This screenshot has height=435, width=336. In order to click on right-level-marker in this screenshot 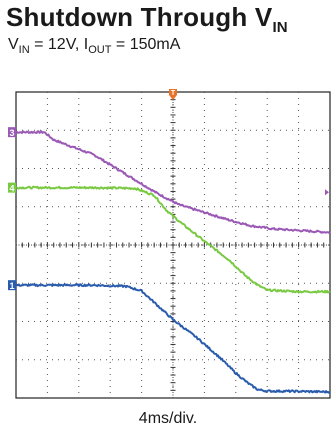, I will do `click(327, 192)`.